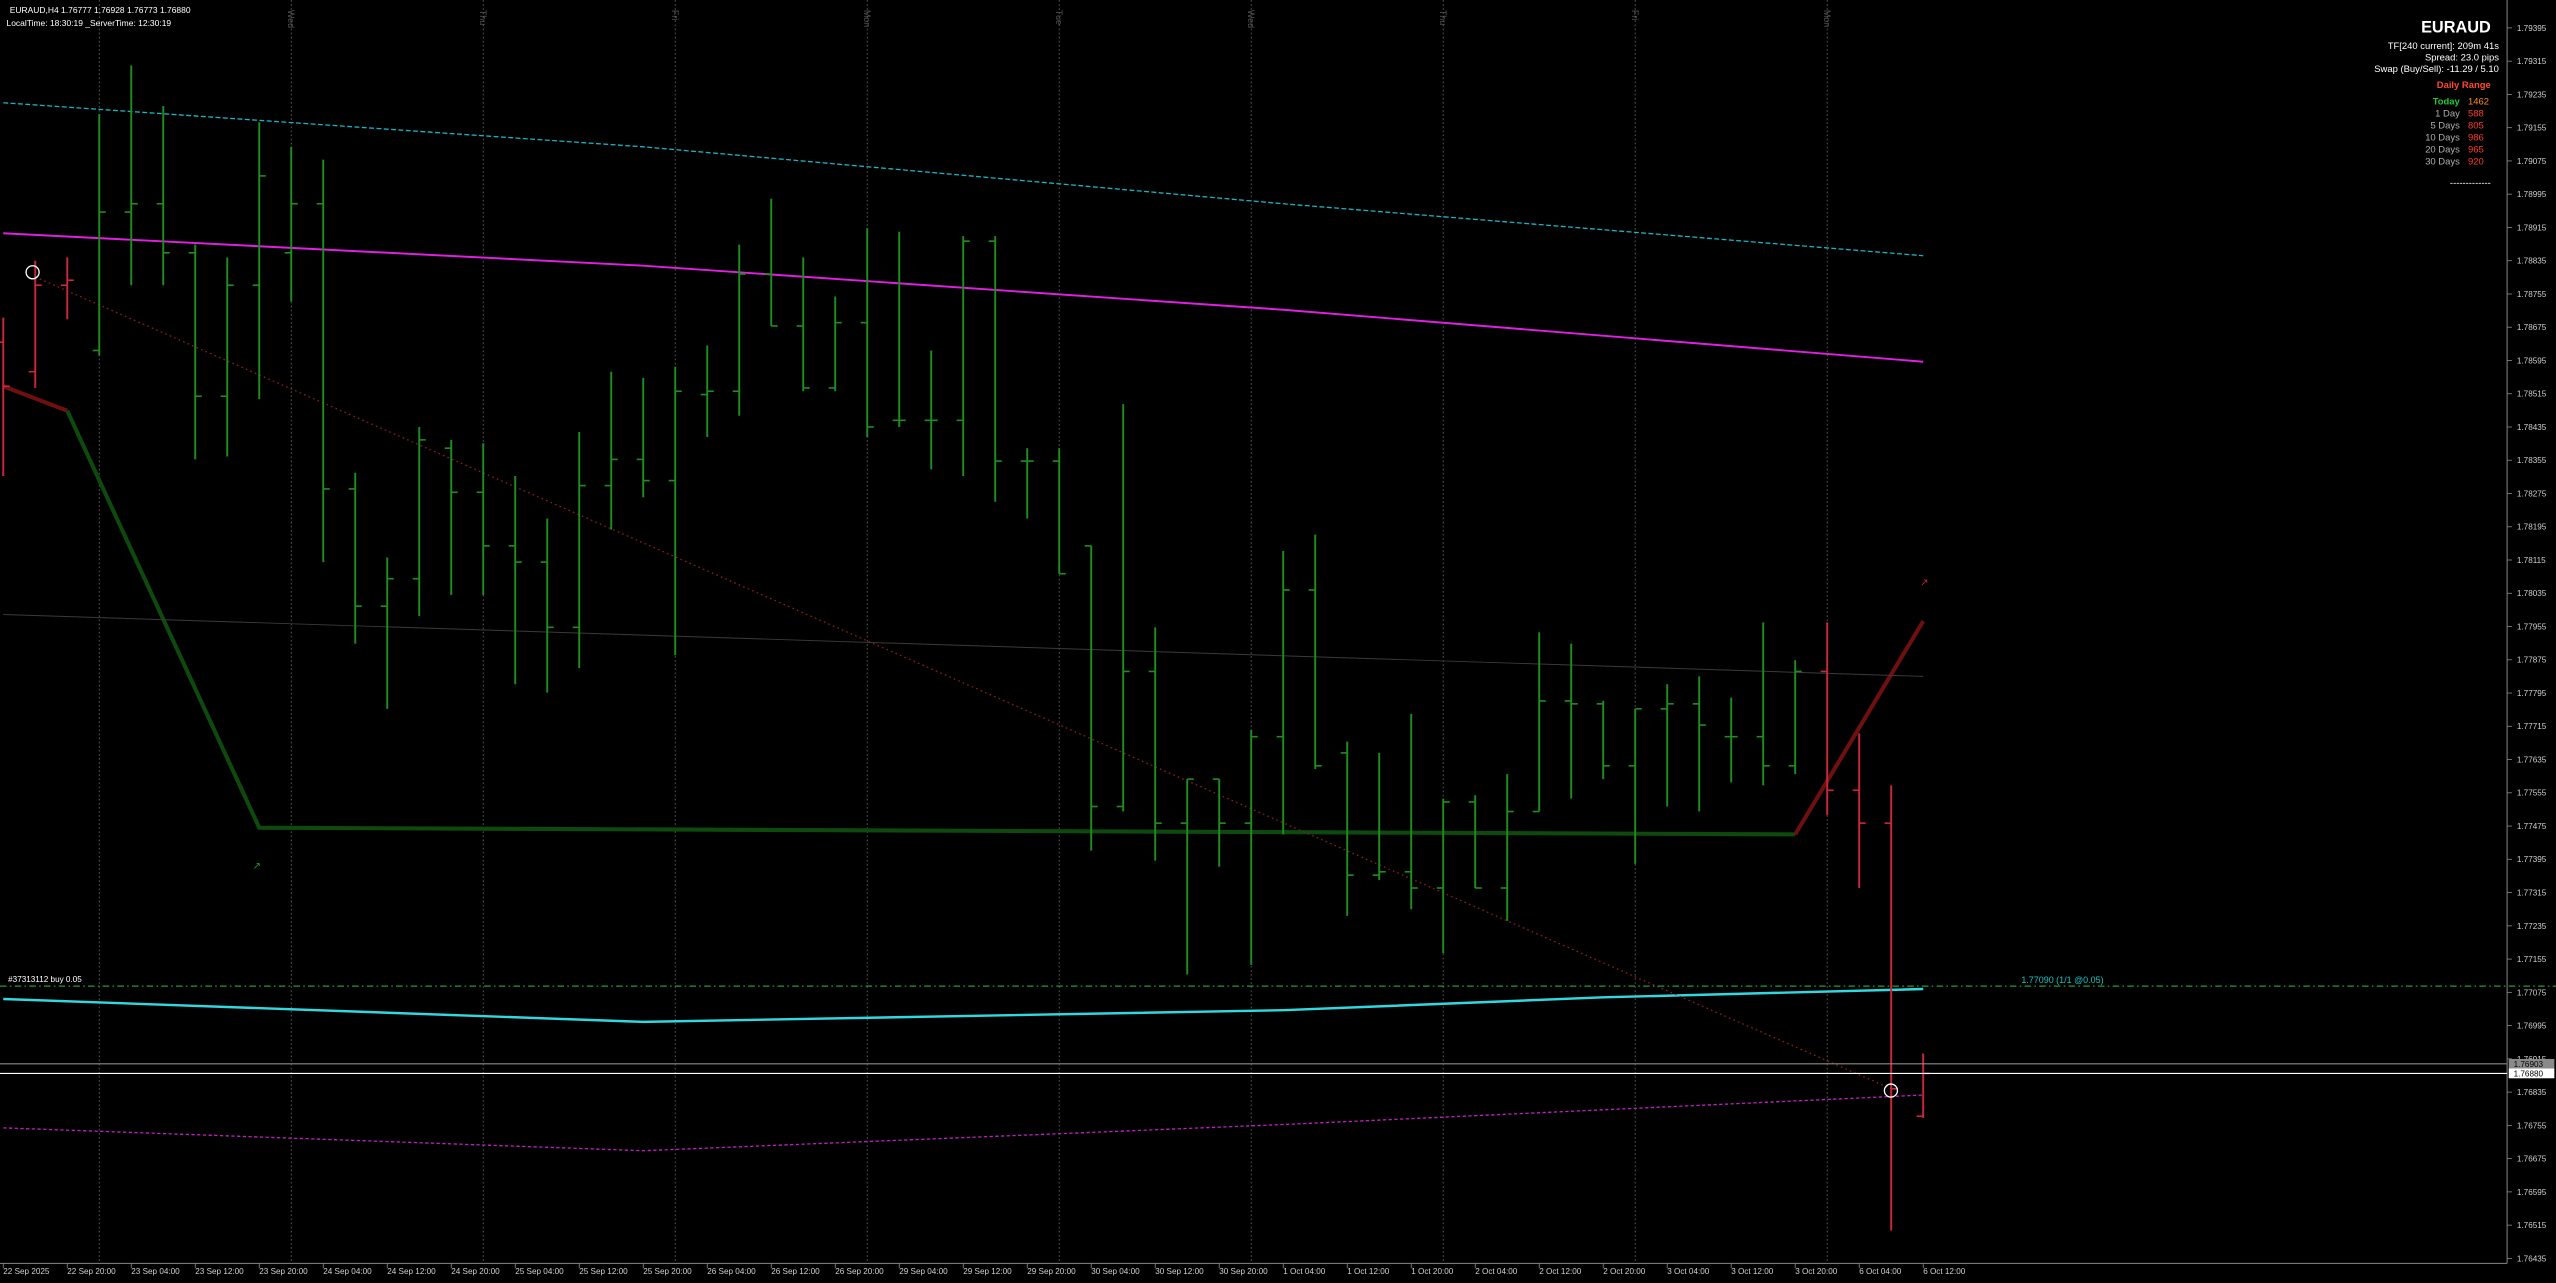 This screenshot has width=2556, height=1283. I want to click on y-tick-label: 1.79395, so click(2532, 28).